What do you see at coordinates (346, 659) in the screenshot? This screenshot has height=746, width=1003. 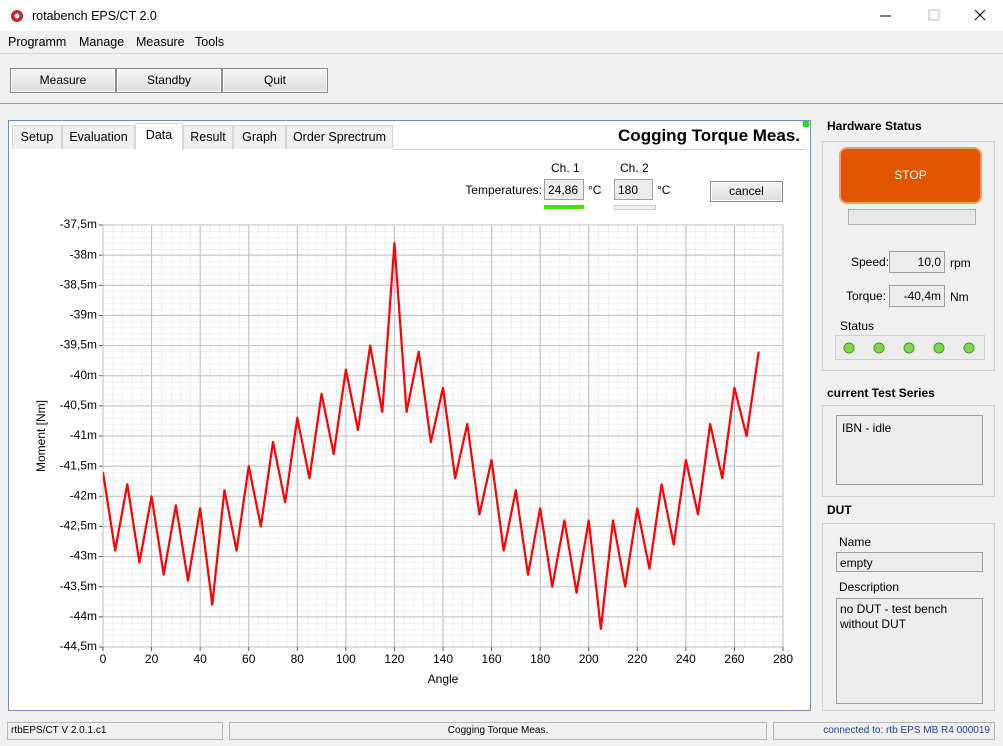 I see `x-tick-label: 100` at bounding box center [346, 659].